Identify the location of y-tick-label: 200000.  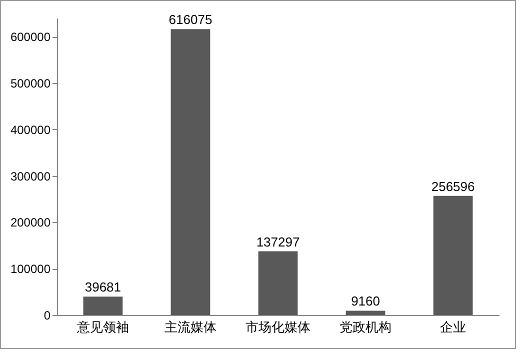
(30, 223).